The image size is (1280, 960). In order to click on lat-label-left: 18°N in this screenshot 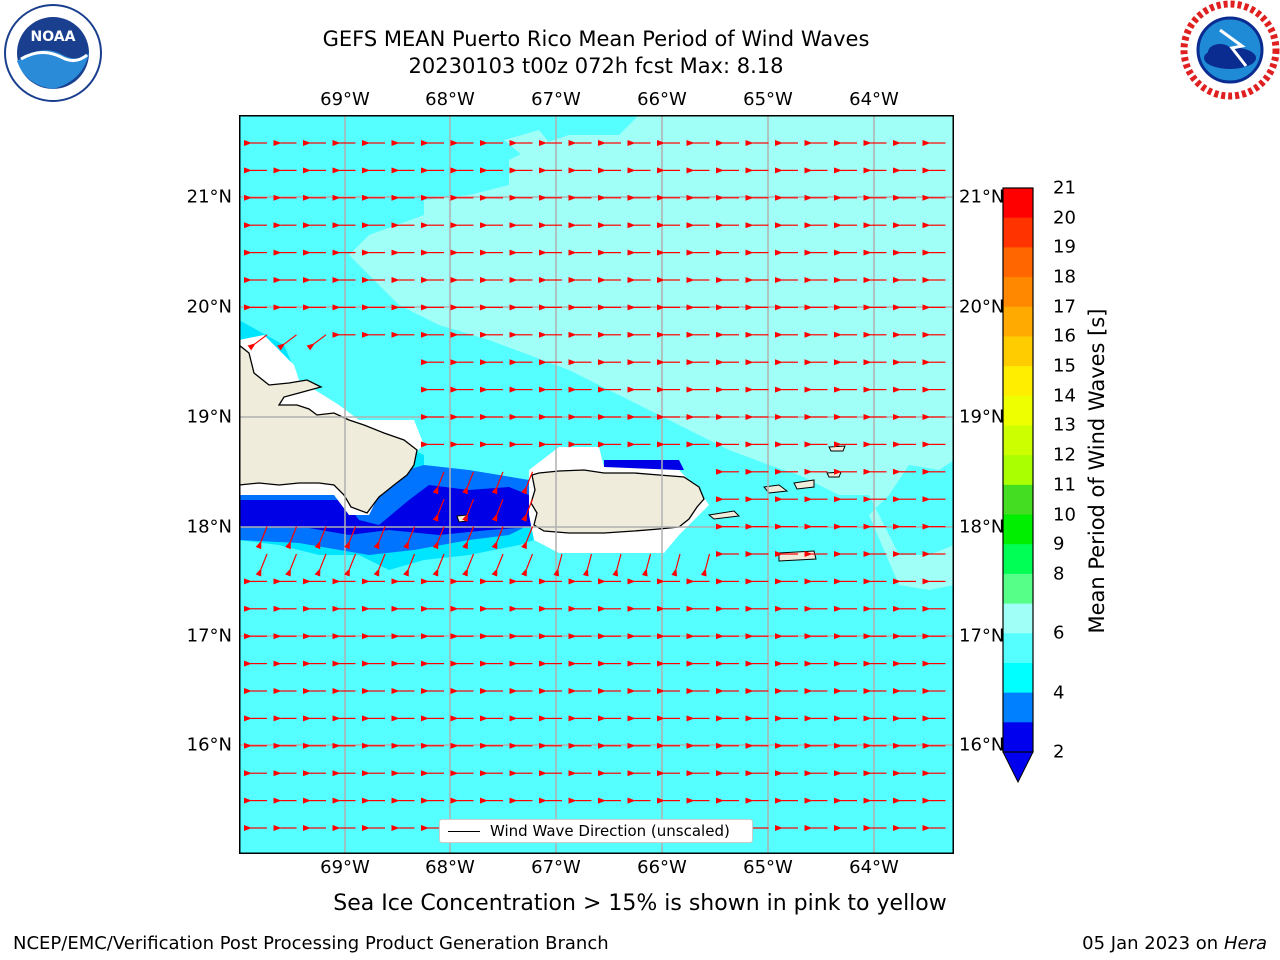, I will do `click(209, 527)`.